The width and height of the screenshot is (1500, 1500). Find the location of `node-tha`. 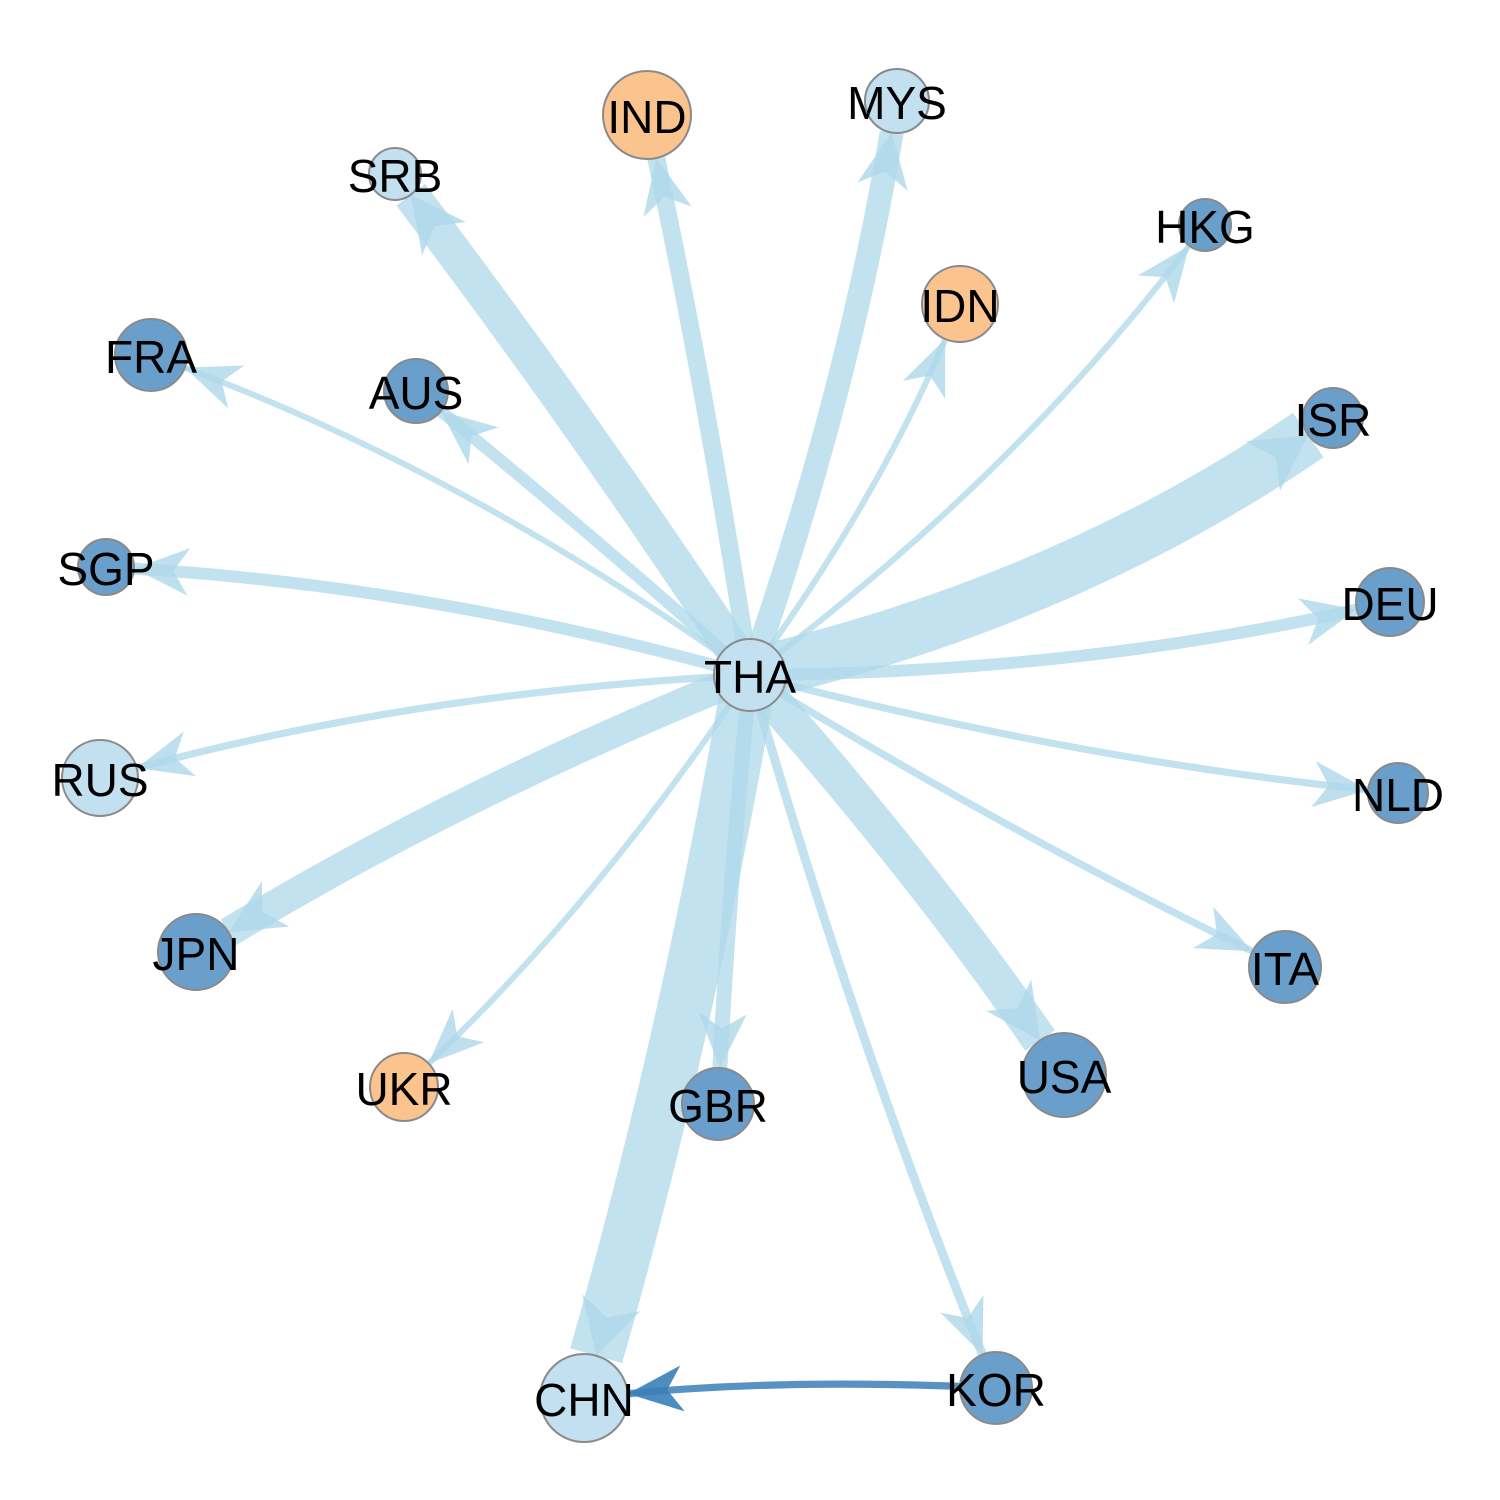

node-tha is located at coordinates (750, 675).